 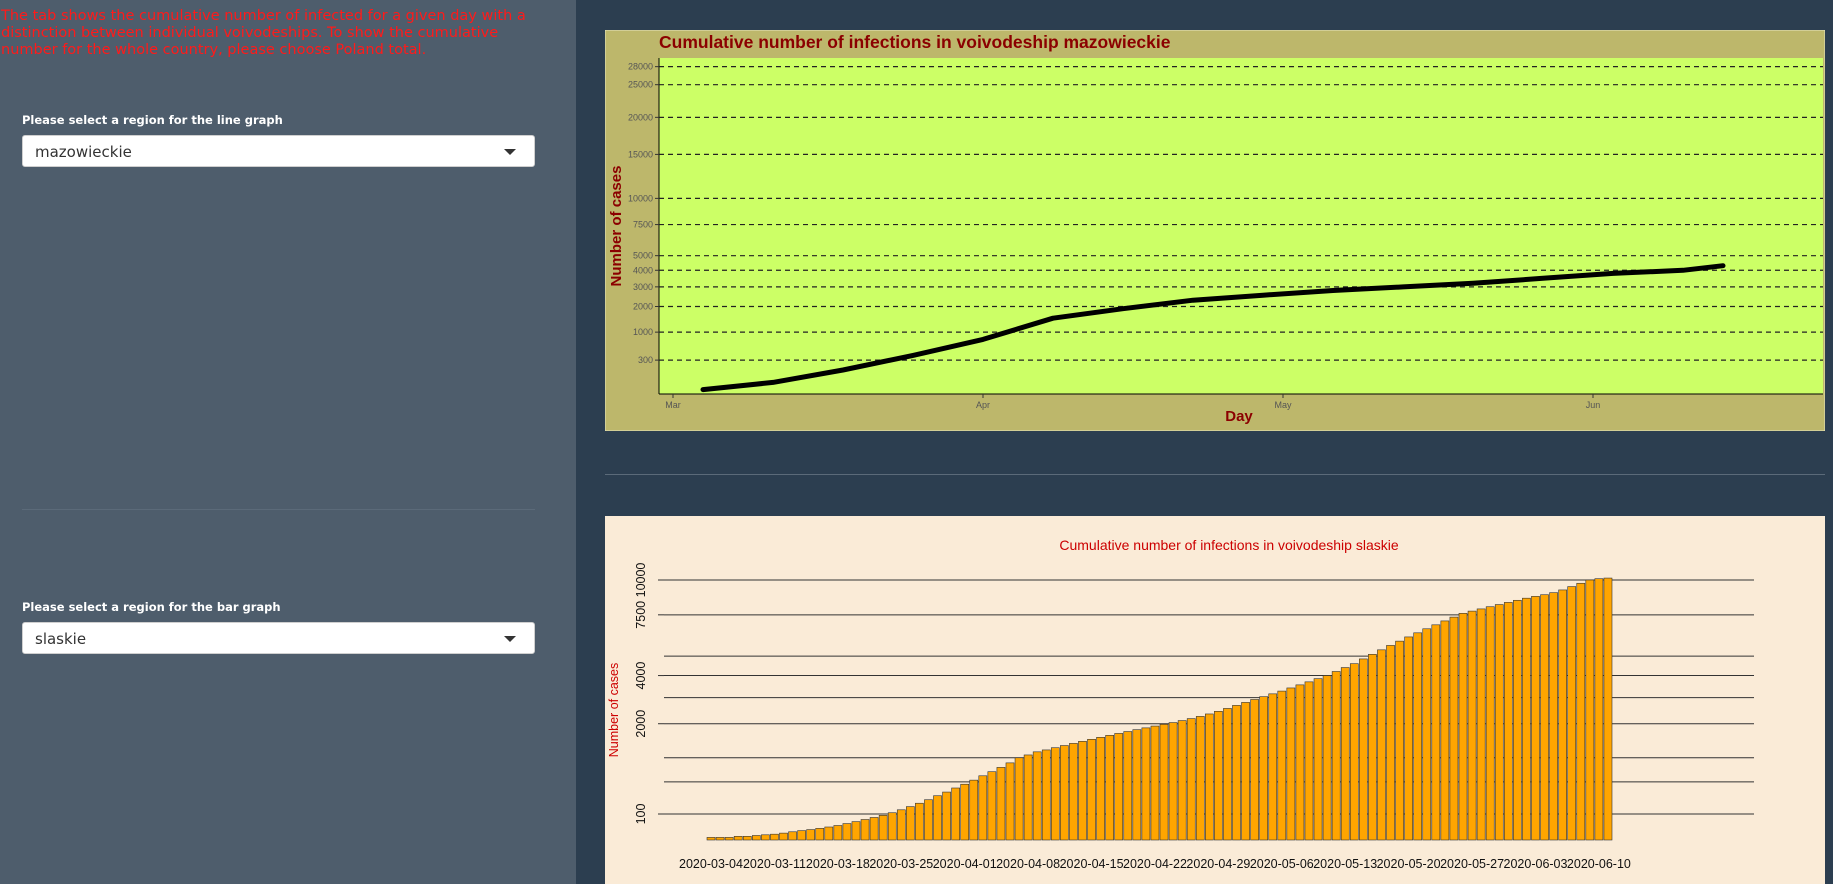 I want to click on x-tick-label: May, so click(x=1283, y=405).